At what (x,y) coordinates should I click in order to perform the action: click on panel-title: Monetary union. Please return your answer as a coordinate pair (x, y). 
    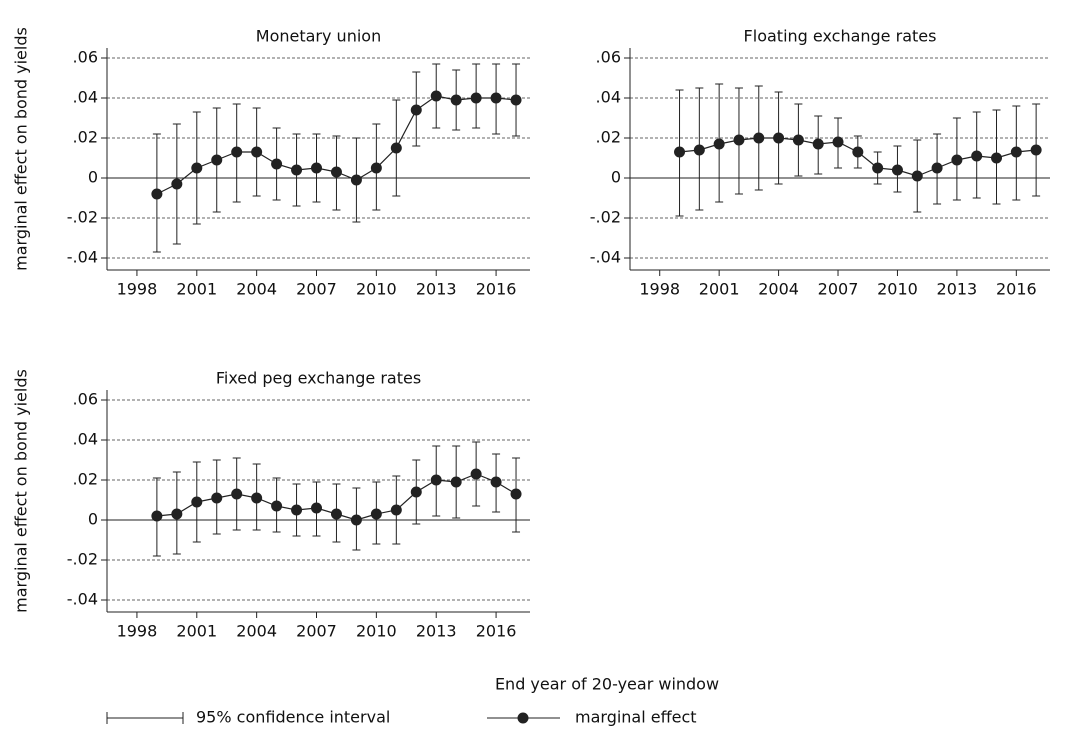
    Looking at the image, I should click on (318, 36).